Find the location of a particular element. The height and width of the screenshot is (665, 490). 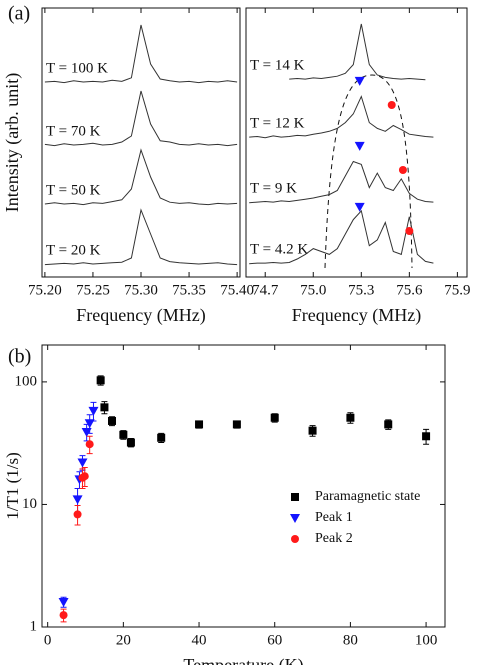

trace-label: T = 100 K is located at coordinates (77, 68).